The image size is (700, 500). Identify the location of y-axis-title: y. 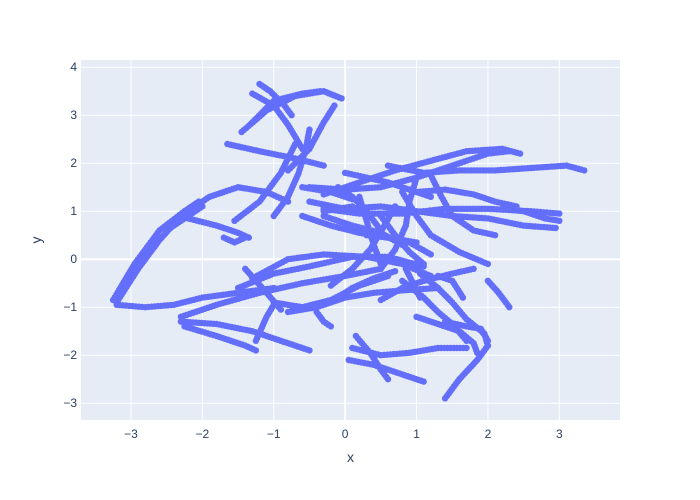
(36, 240).